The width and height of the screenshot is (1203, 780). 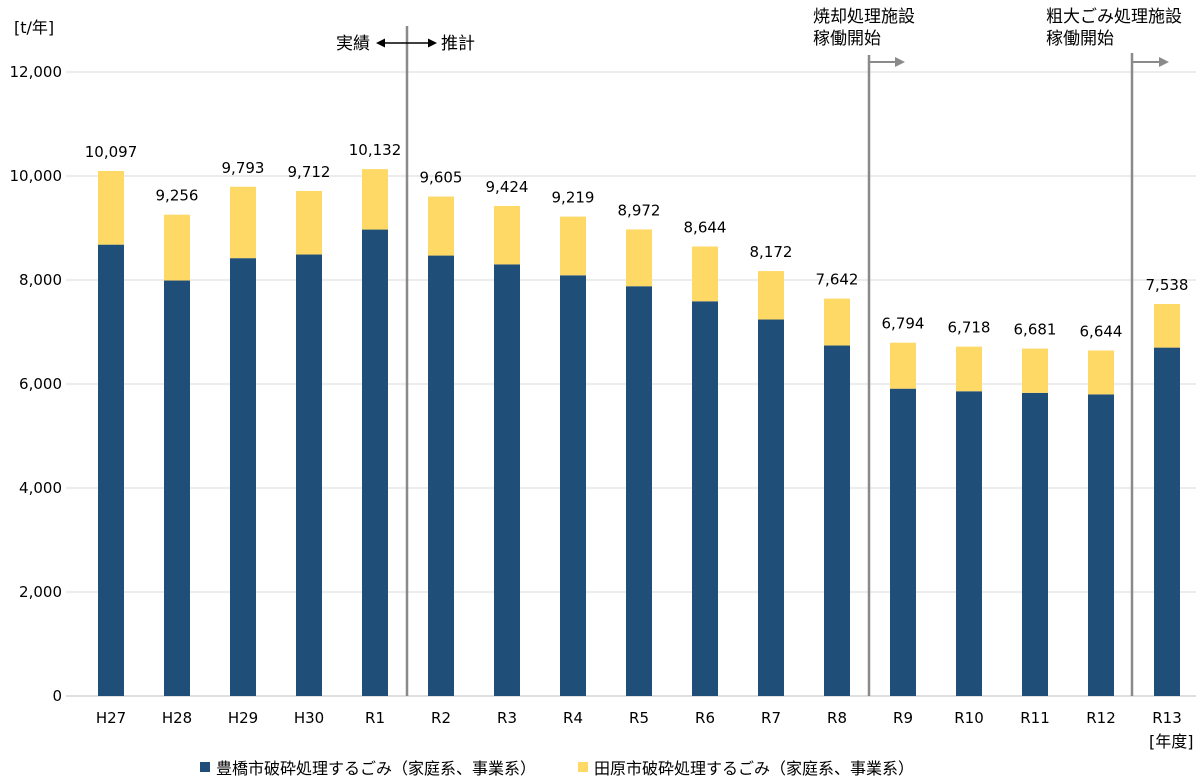 What do you see at coordinates (754, 768) in the screenshot?
I see `legend-label-tahara: 田原市破砕処理するごみ（家庭系、事業系）` at bounding box center [754, 768].